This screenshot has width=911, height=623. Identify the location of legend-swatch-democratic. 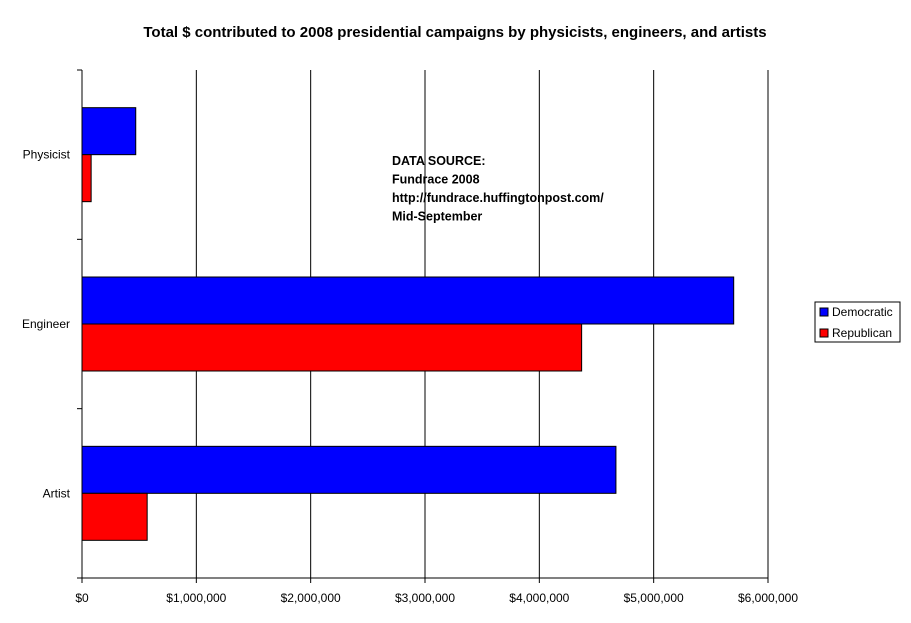
(824, 312).